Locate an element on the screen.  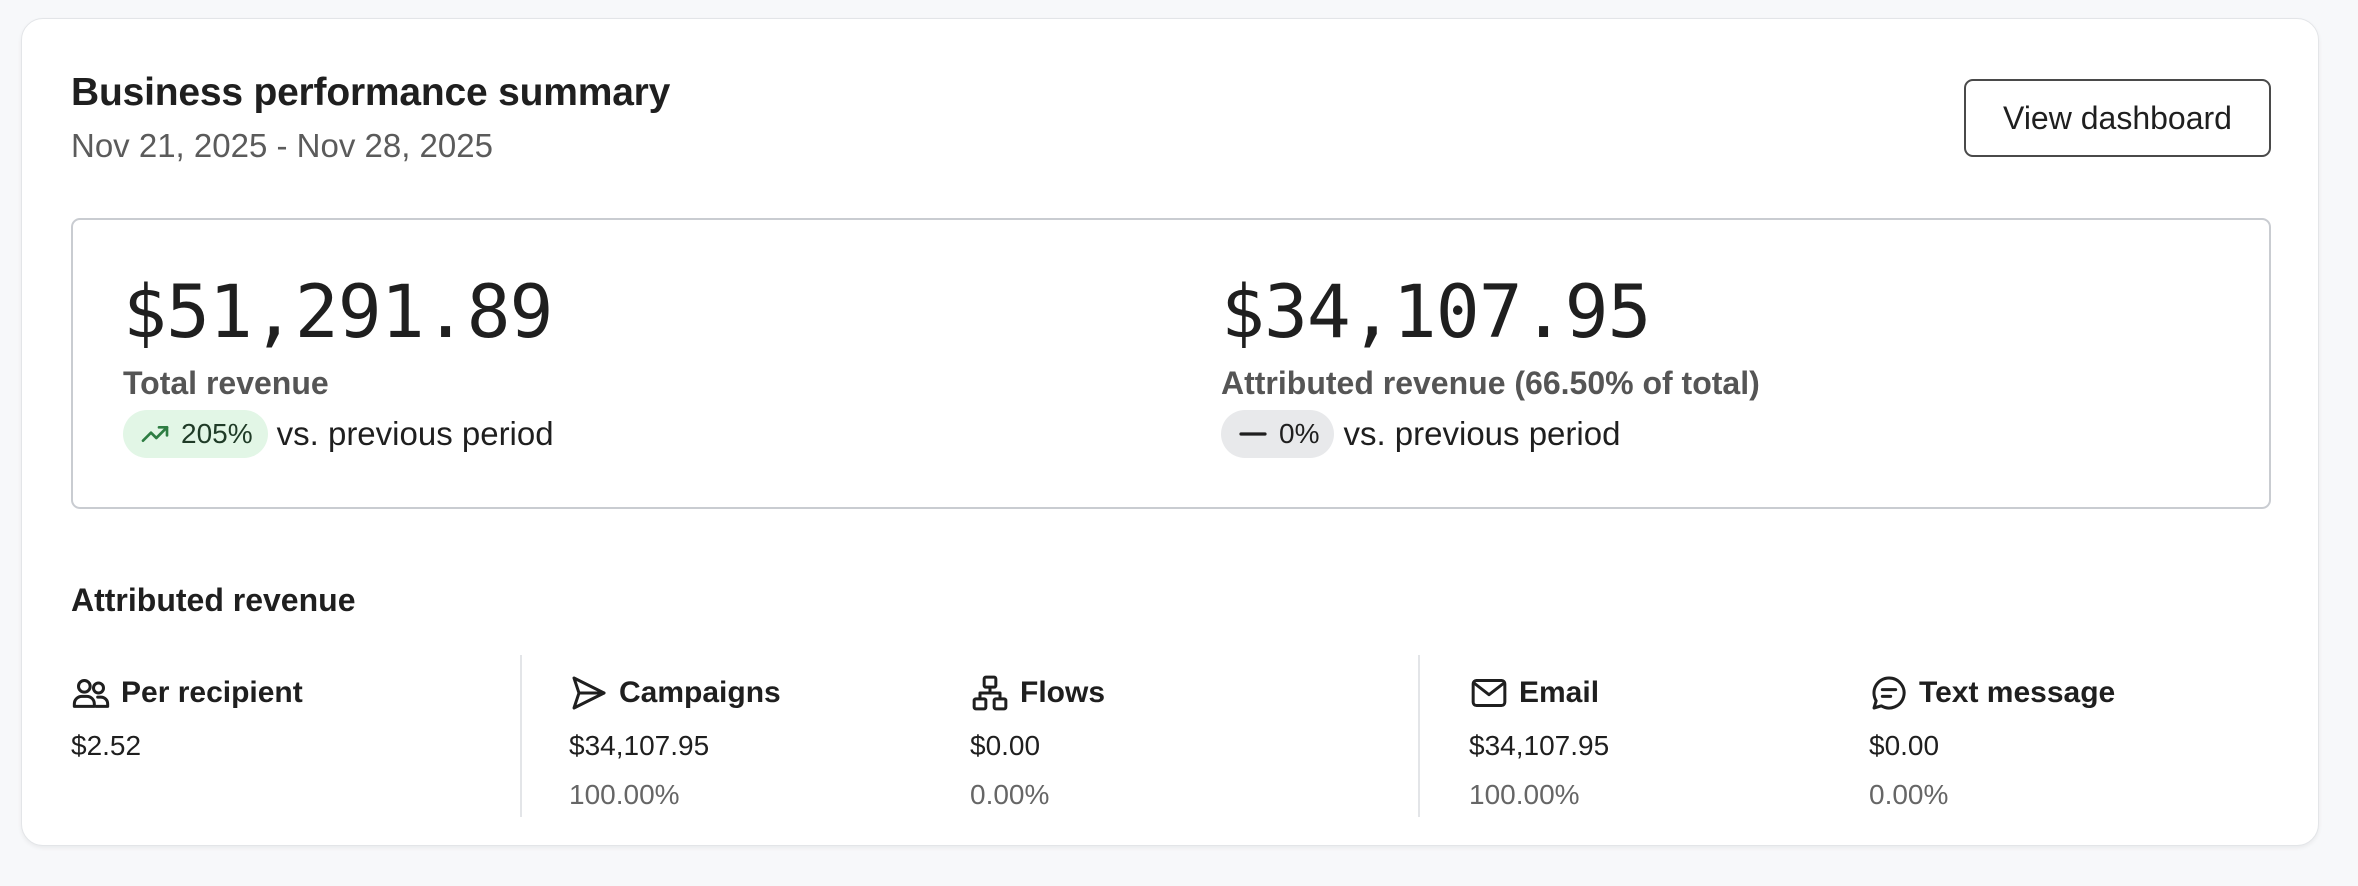
stat-label: Per recipient is located at coordinates (212, 692).